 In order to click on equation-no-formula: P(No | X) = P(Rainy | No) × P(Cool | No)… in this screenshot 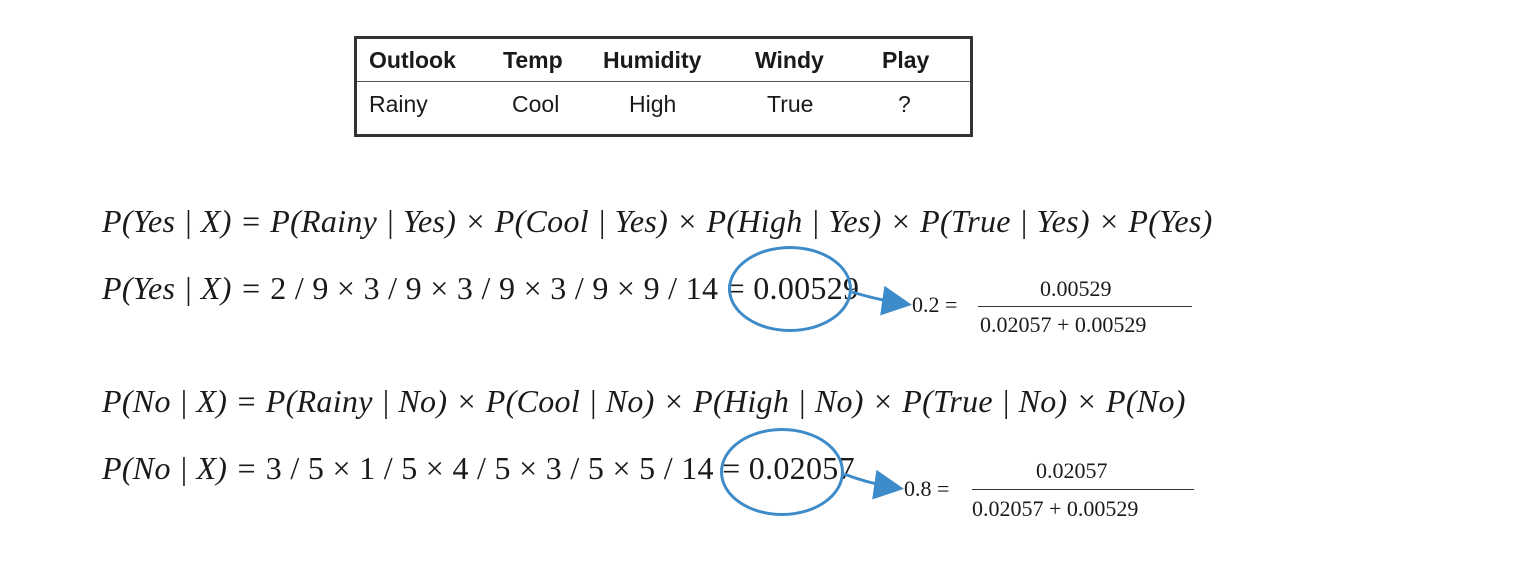, I will do `click(644, 401)`.